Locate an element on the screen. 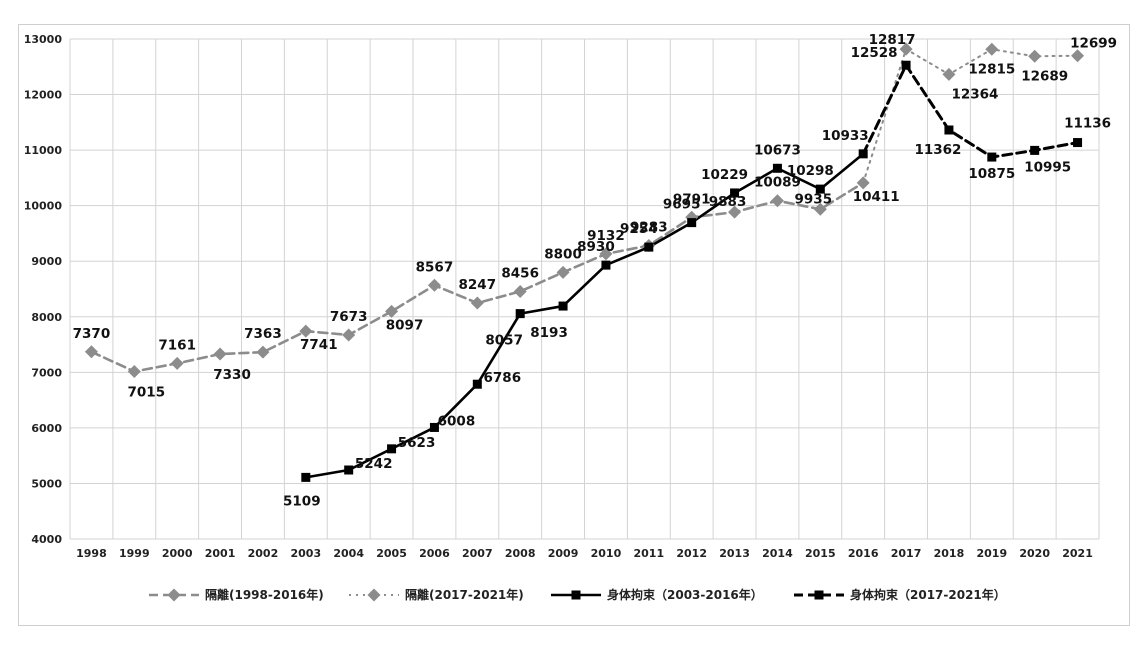 The image size is (1140, 648). y-tick-label: 9000 is located at coordinates (46, 261).